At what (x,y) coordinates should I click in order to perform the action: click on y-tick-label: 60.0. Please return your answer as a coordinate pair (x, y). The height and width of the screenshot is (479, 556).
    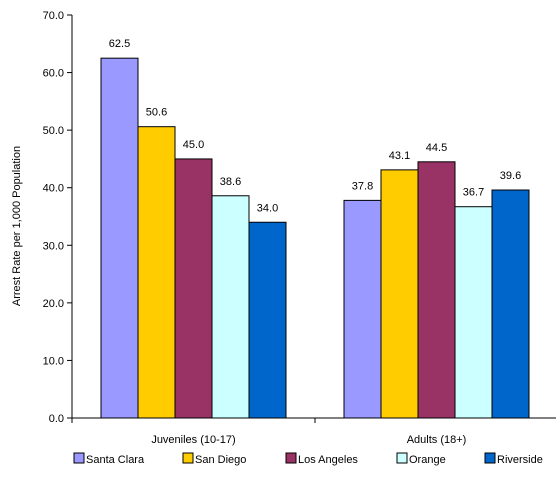
    Looking at the image, I should click on (53, 74).